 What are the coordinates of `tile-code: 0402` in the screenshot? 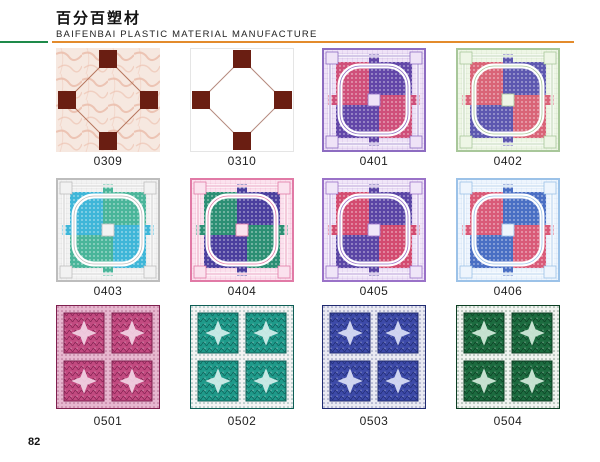 It's located at (508, 161).